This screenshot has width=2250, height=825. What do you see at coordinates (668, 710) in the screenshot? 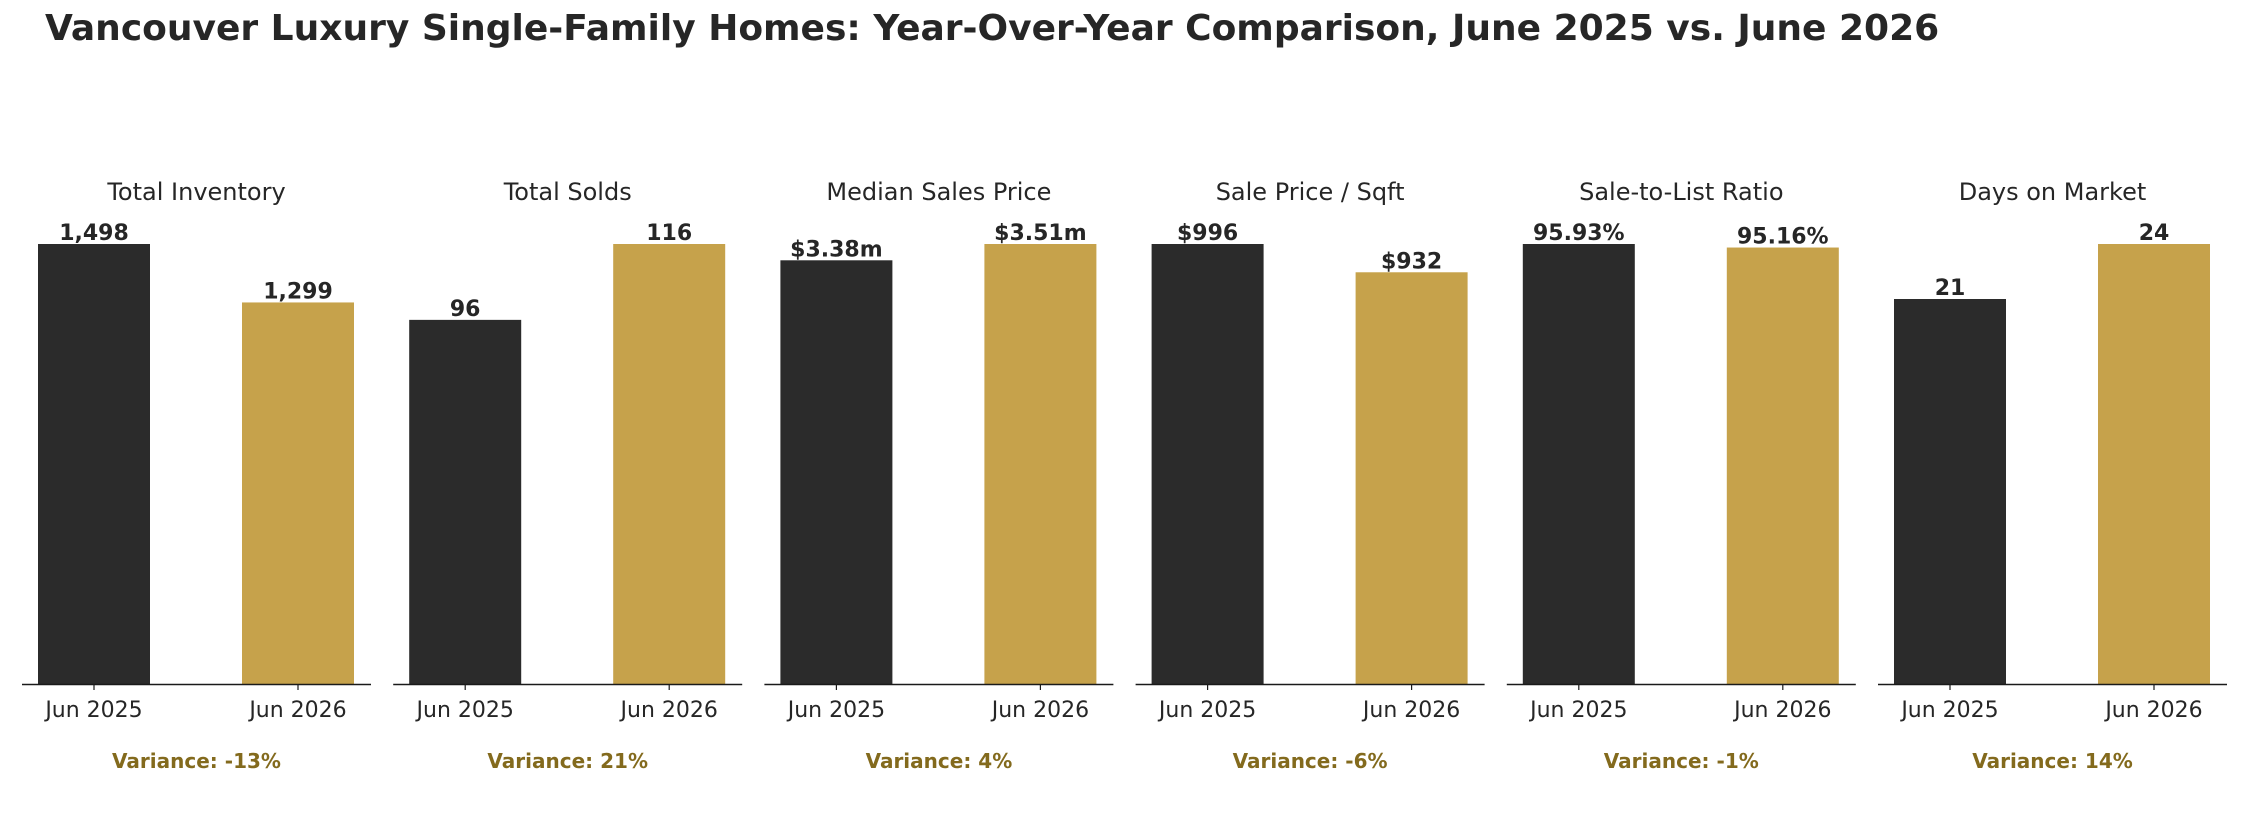
I see `x-tick-label-total-solds-jun-2026: Jun 2026` at bounding box center [668, 710].